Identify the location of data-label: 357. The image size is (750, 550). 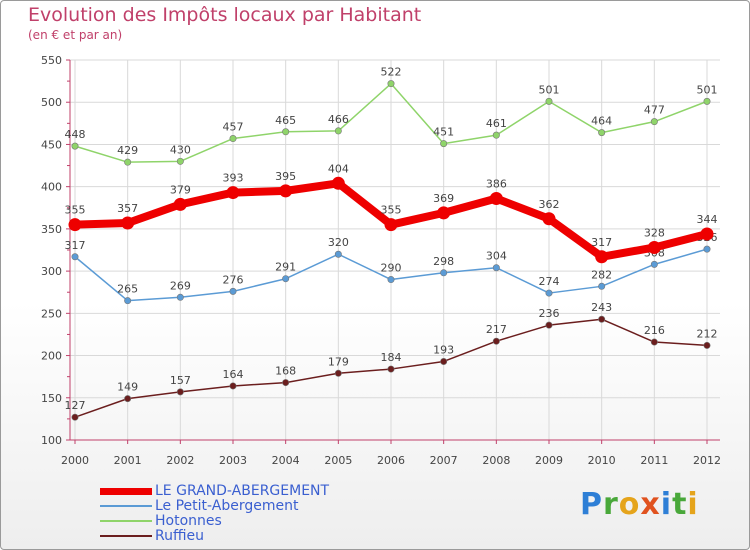
(127, 208).